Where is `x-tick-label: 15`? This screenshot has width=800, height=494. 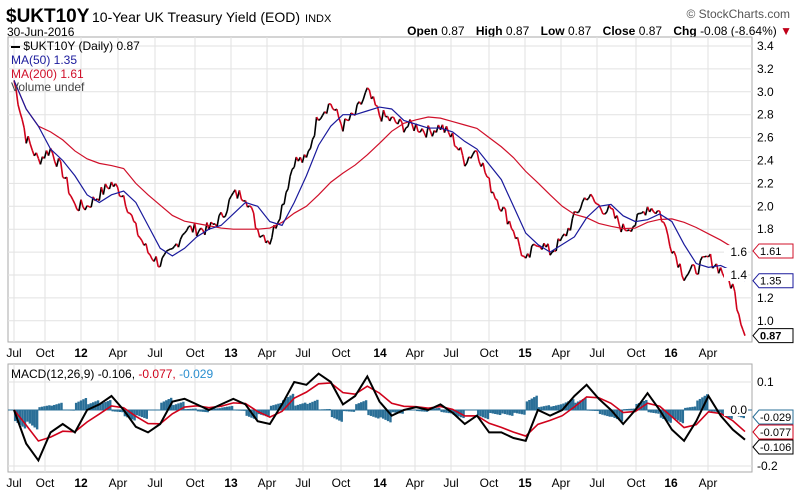 x-tick-label: 15 is located at coordinates (525, 353).